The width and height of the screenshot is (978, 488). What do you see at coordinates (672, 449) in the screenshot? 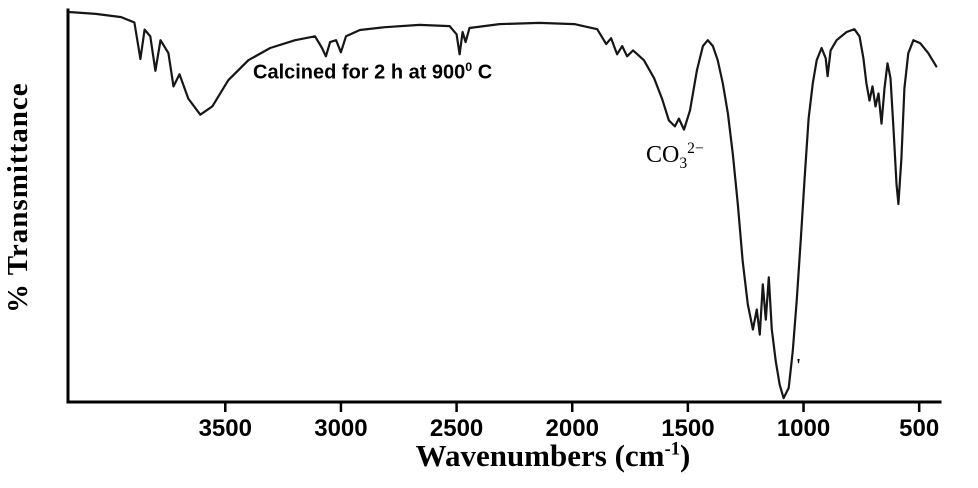
I see `x-axis-label-superscript: -1` at bounding box center [672, 449].